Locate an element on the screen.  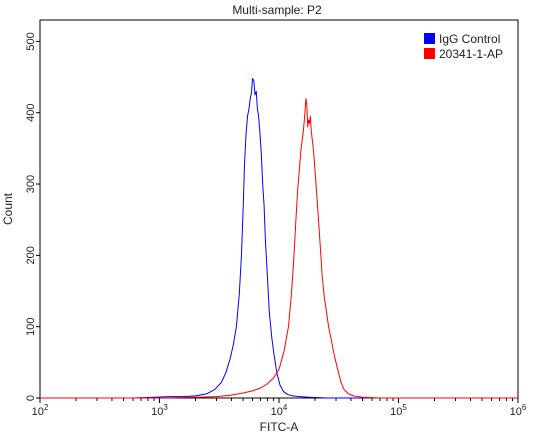
y-tick-label: 400 is located at coordinates (31, 113).